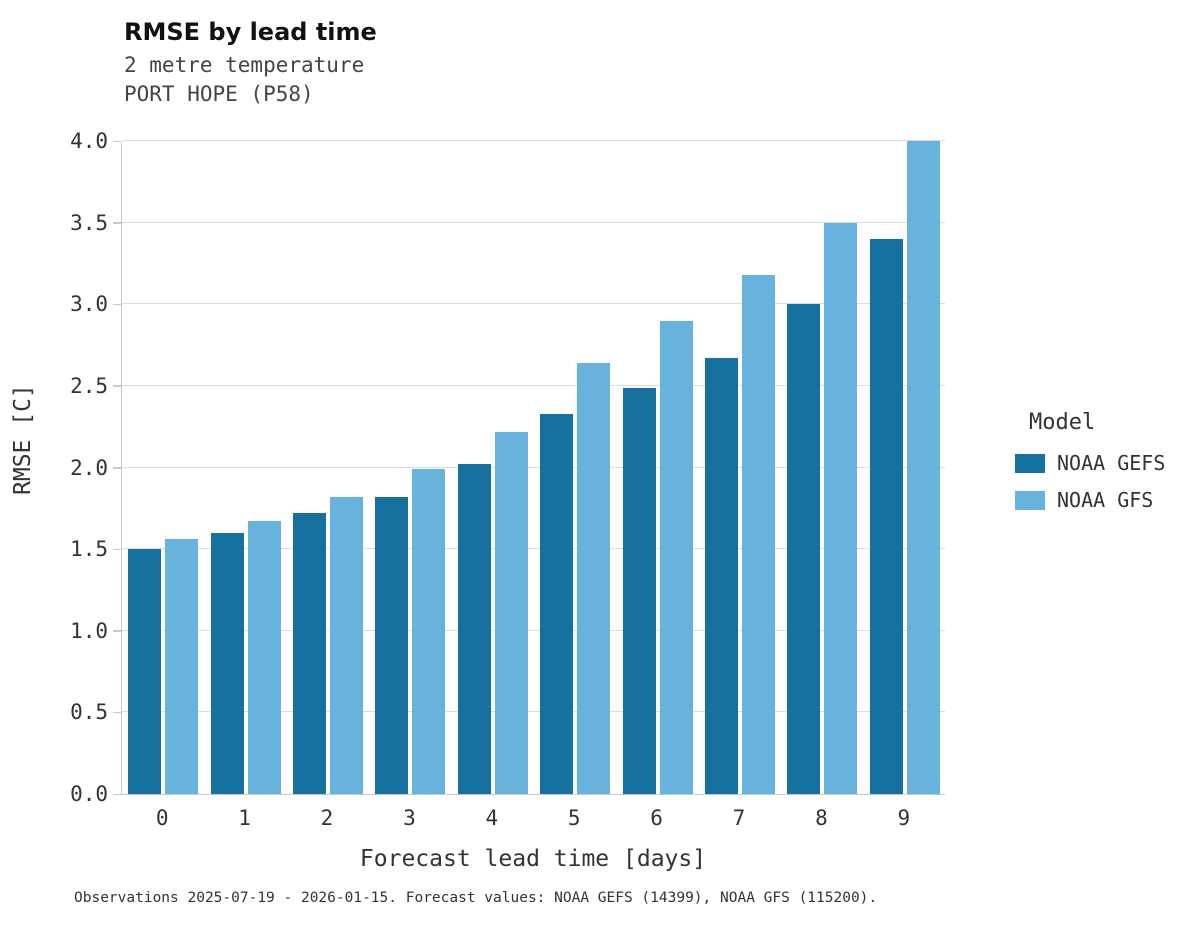 Image resolution: width=1188 pixels, height=928 pixels. What do you see at coordinates (1062, 422) in the screenshot?
I see `legend-title: Model` at bounding box center [1062, 422].